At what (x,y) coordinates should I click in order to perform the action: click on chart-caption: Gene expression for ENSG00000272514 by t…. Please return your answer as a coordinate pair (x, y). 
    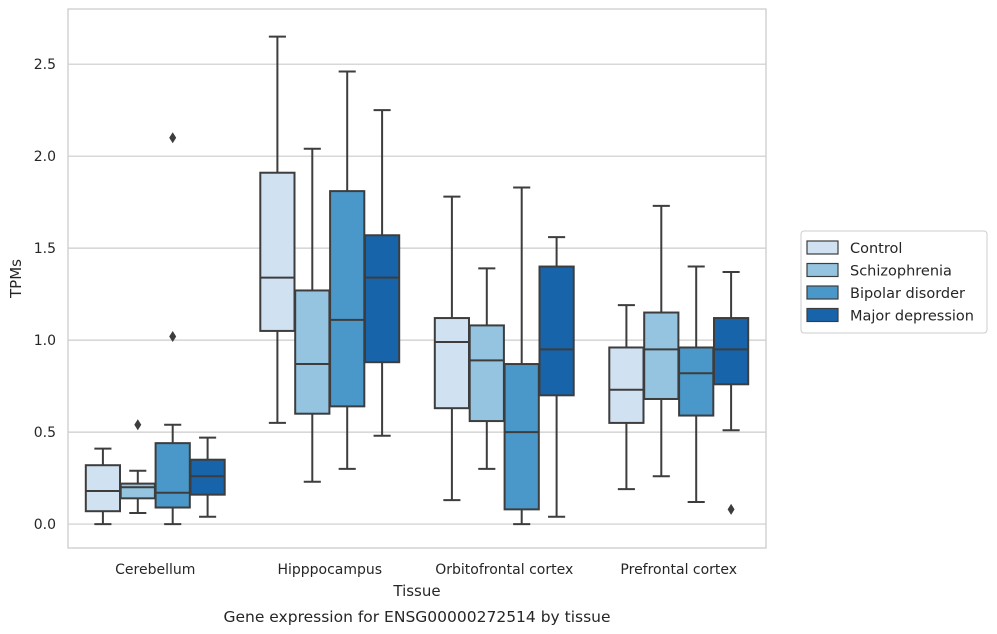
    Looking at the image, I should click on (416, 617).